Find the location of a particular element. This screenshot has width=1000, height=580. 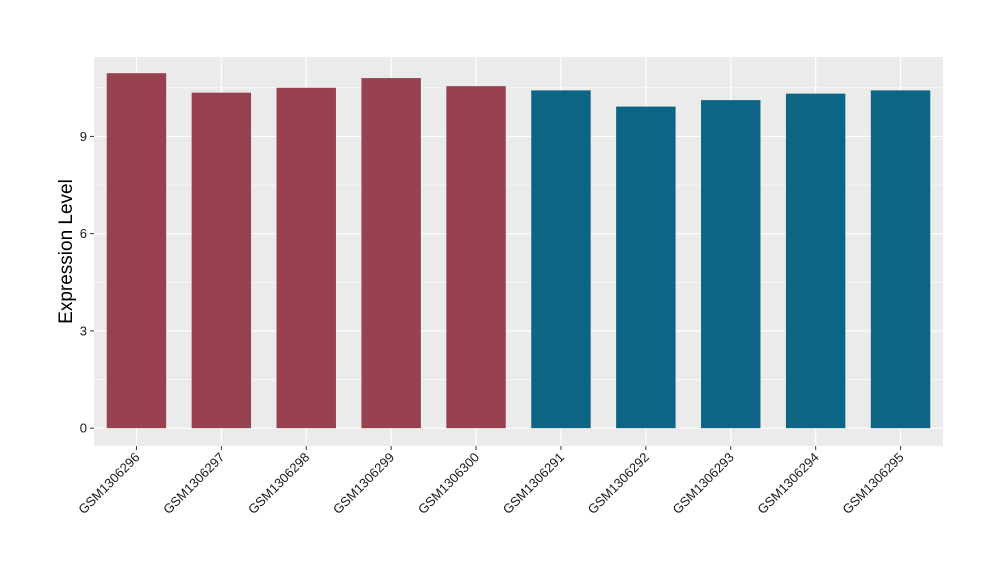

bar-GSM1306297 is located at coordinates (221, 260).